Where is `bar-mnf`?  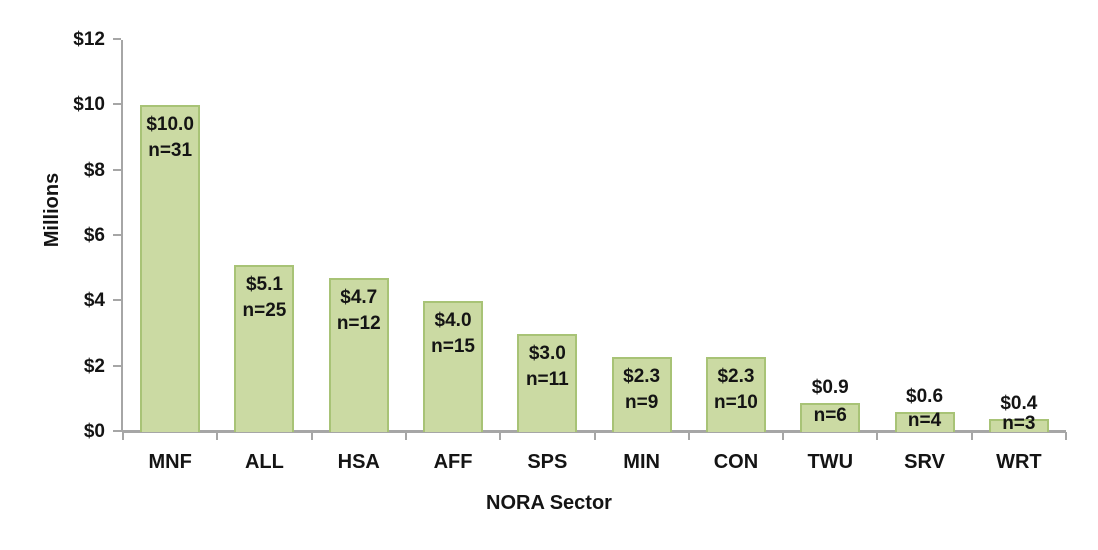 bar-mnf is located at coordinates (170, 268).